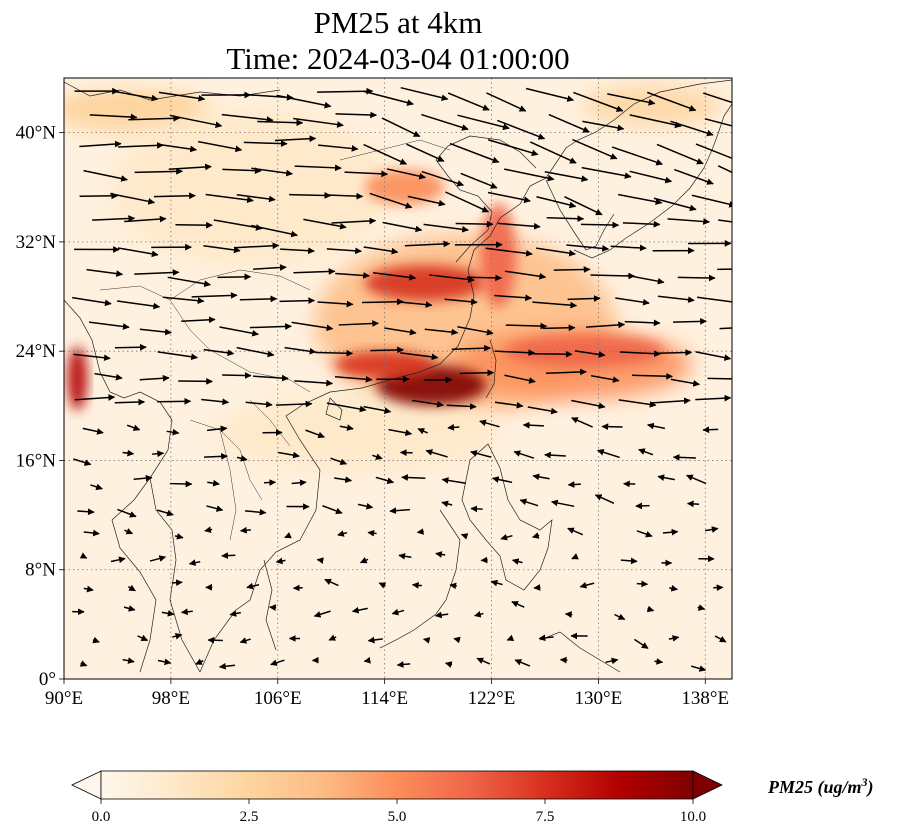  Describe the element at coordinates (384, 698) in the screenshot. I see `lon-tick-label: 114°E` at that location.